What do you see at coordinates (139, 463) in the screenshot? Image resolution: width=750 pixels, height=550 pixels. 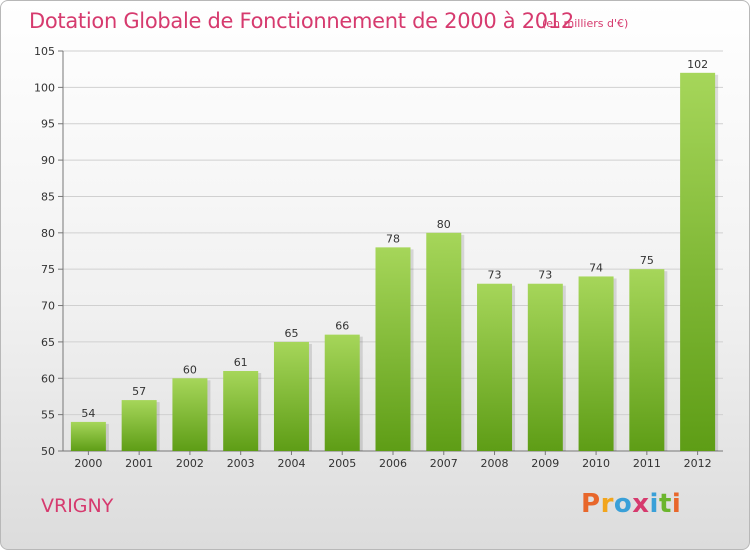 I see `x-tick-label: 2001` at bounding box center [139, 463].